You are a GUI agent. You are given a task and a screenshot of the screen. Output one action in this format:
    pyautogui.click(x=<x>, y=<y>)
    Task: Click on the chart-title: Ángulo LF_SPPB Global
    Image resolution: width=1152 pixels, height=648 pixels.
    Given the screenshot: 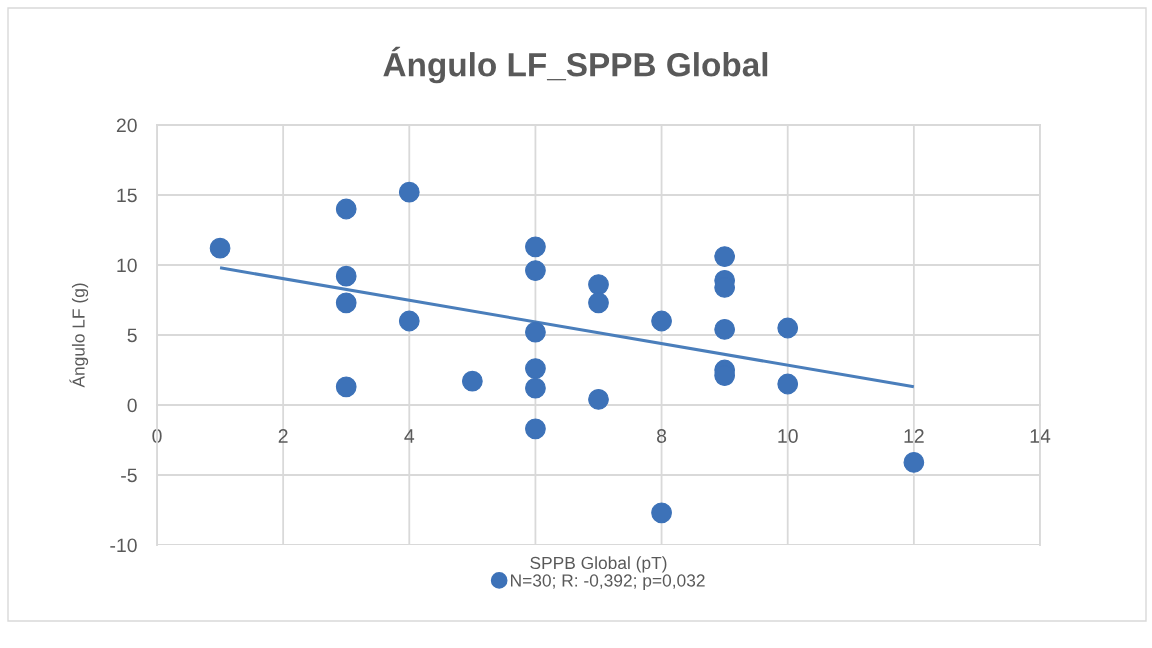 What is the action you would take?
    pyautogui.click(x=575, y=65)
    